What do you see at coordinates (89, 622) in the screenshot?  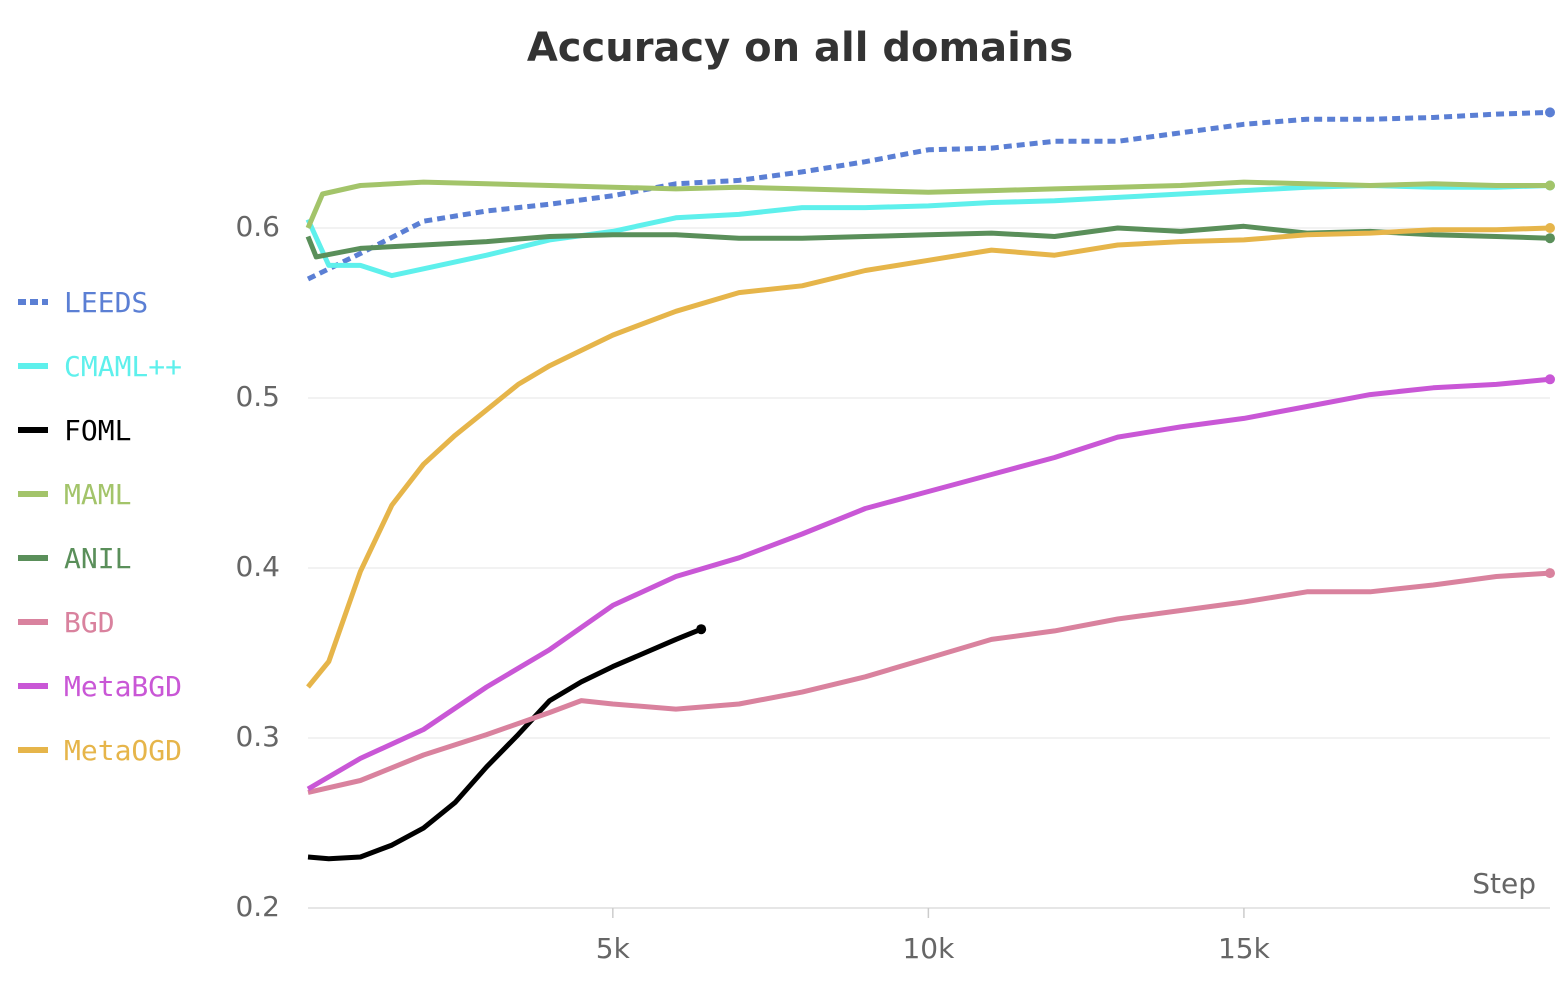 I see `legend-label: BGD` at bounding box center [89, 622].